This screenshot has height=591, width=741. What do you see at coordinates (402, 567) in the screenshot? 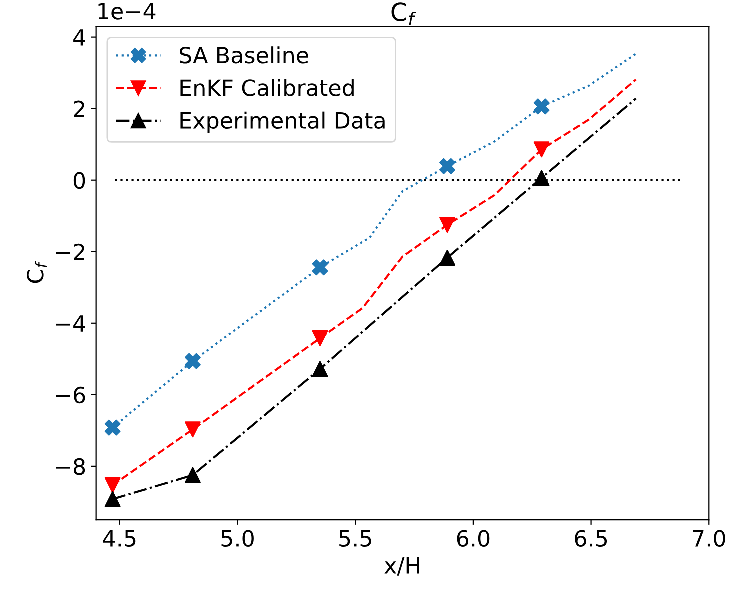
I see `x-axis-title: x/H` at bounding box center [402, 567].